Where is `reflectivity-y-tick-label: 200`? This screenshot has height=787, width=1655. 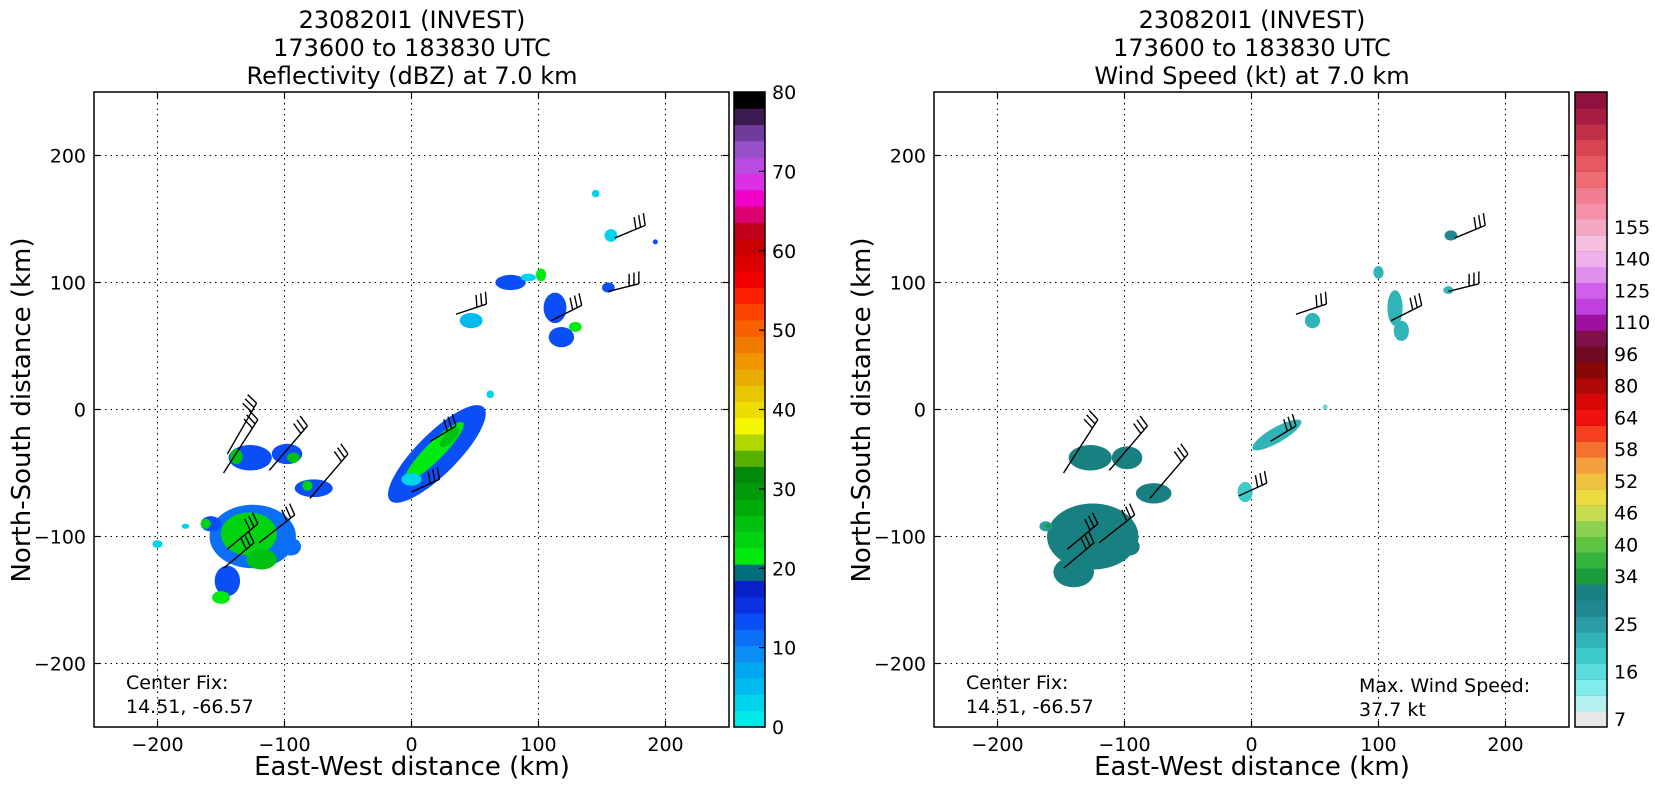
reflectivity-y-tick-label: 200 is located at coordinates (68, 157).